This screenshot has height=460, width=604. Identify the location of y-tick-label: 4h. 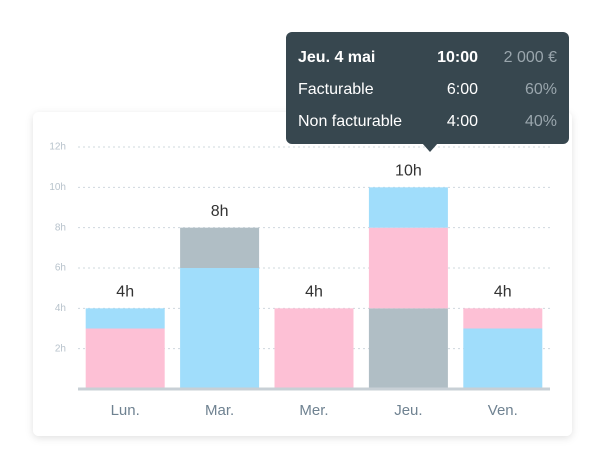
(60, 308).